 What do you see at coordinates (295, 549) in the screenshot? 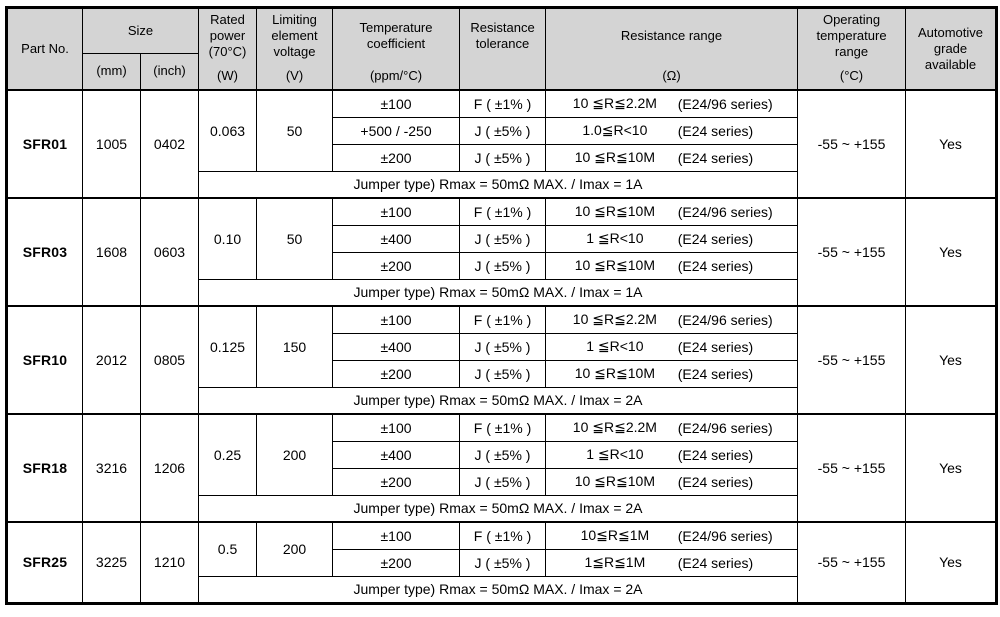
I see `limiting-voltage-cell: 200` at bounding box center [295, 549].